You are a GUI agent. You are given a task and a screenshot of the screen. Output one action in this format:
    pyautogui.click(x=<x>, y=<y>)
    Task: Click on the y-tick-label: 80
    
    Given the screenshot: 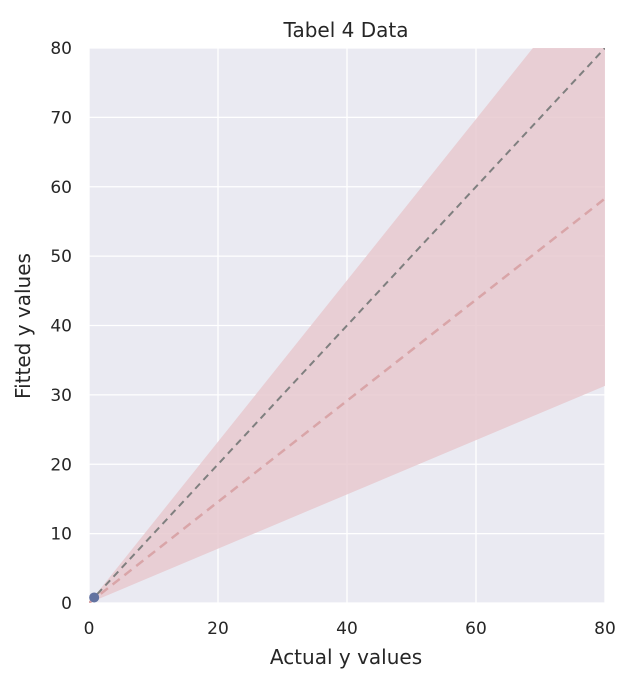 What is the action you would take?
    pyautogui.click(x=61, y=49)
    